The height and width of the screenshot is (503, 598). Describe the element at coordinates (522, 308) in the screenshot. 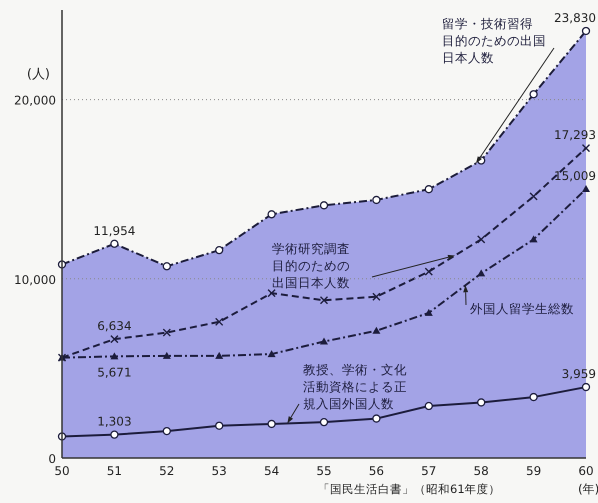

I see `series-label: 外国人留学生総数` at that location.